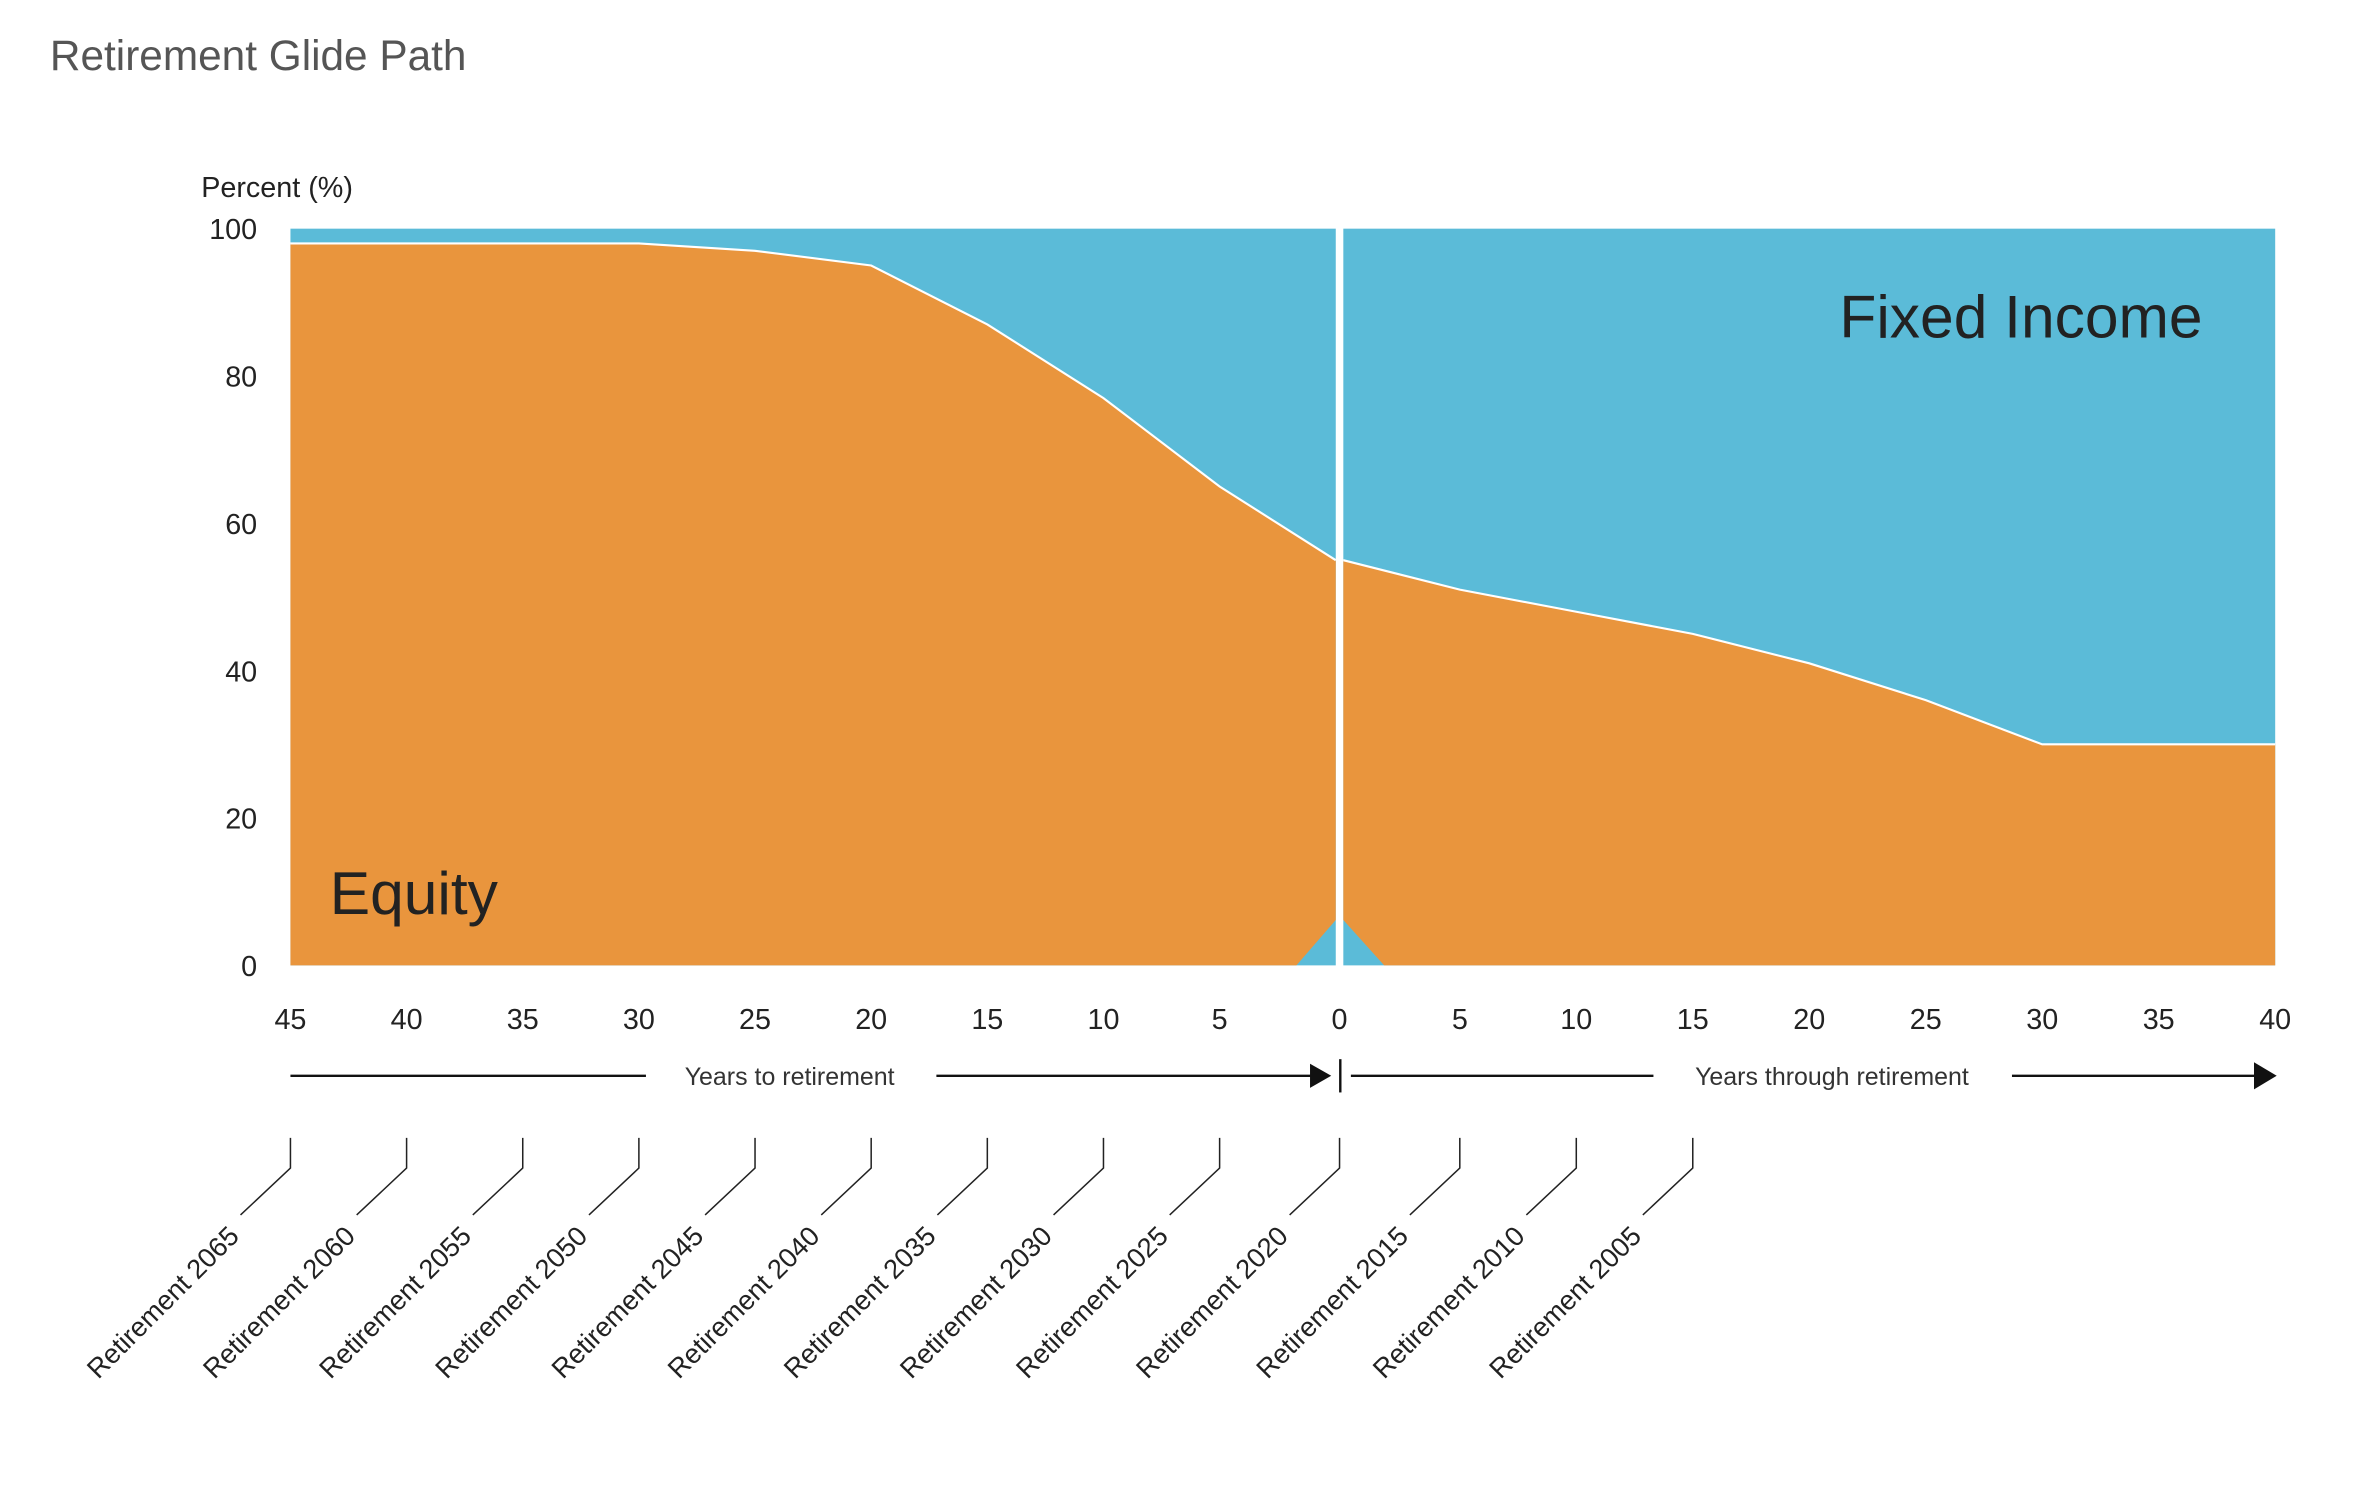 The image size is (2372, 1486). What do you see at coordinates (241, 525) in the screenshot?
I see `y-tick-label: 60` at bounding box center [241, 525].